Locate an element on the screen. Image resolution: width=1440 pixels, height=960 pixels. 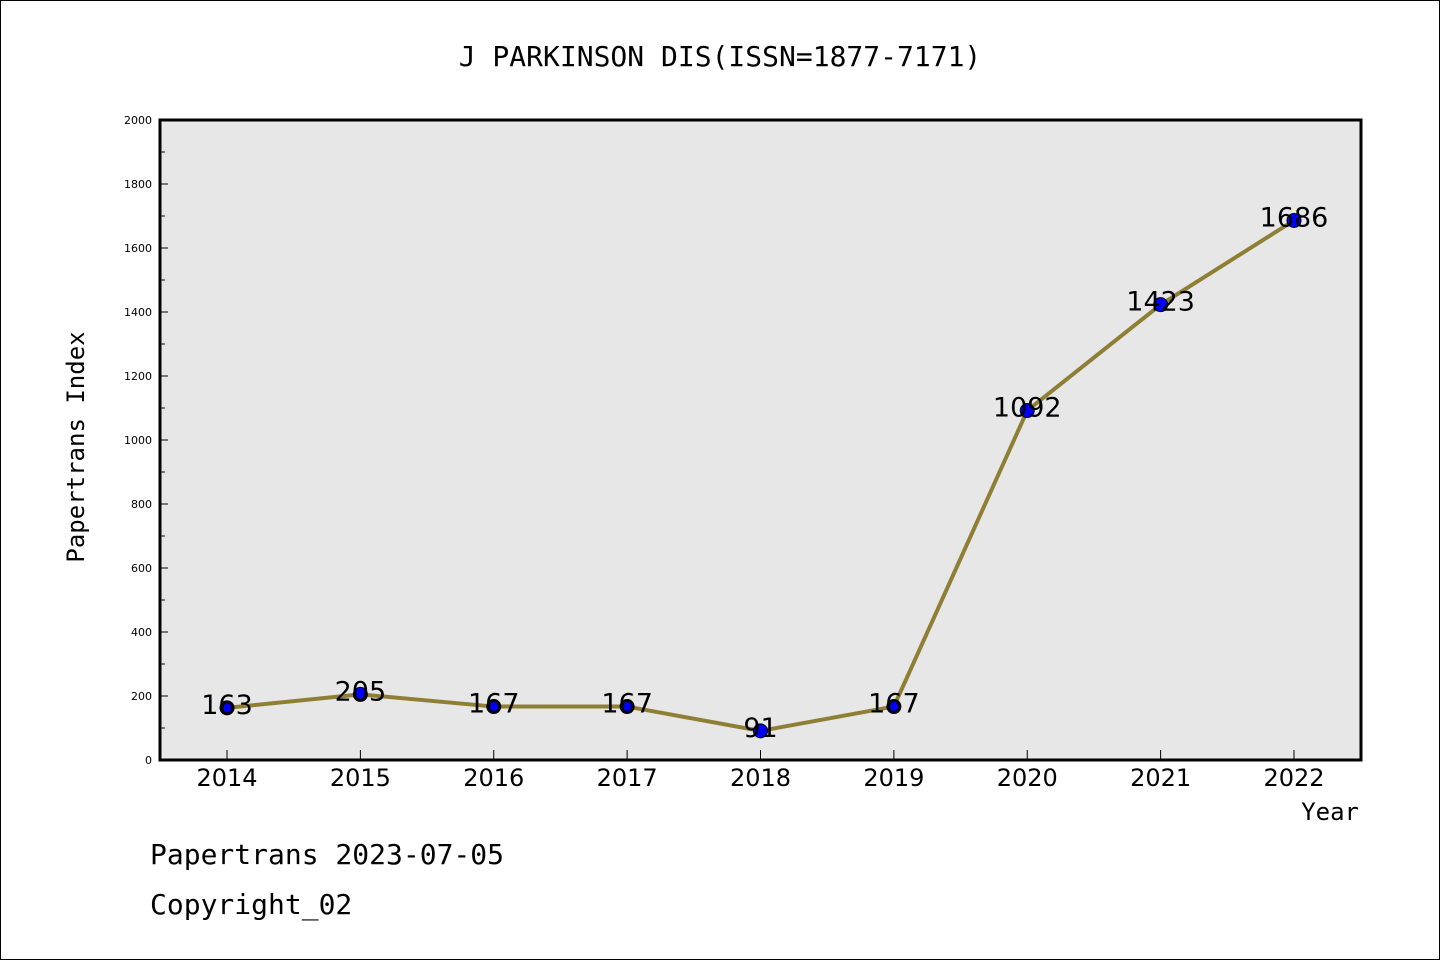
y-tick-label: 200 is located at coordinates (141, 696).